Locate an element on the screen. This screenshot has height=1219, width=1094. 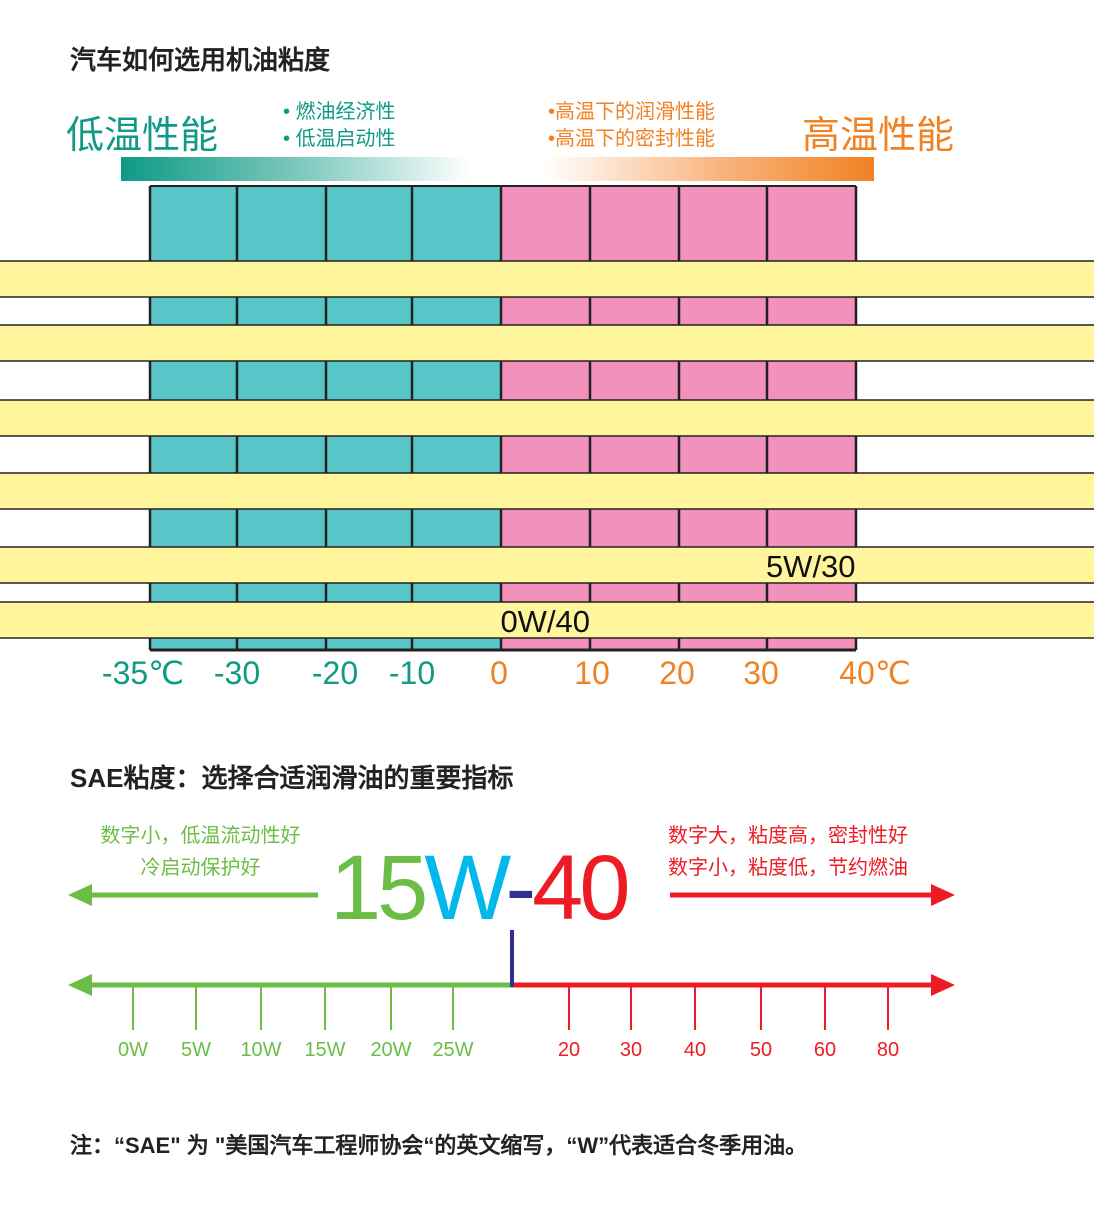
tick-label: -35℃ is located at coordinates (143, 673).